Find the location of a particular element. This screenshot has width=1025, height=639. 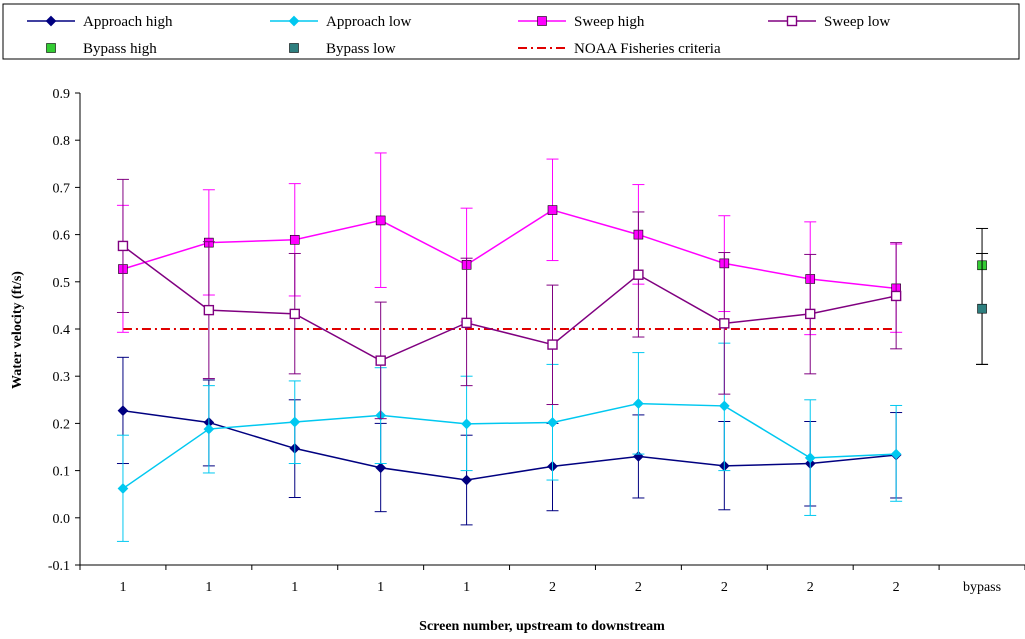

legend-entry-sweep-high: Sweep high is located at coordinates (581, 22).